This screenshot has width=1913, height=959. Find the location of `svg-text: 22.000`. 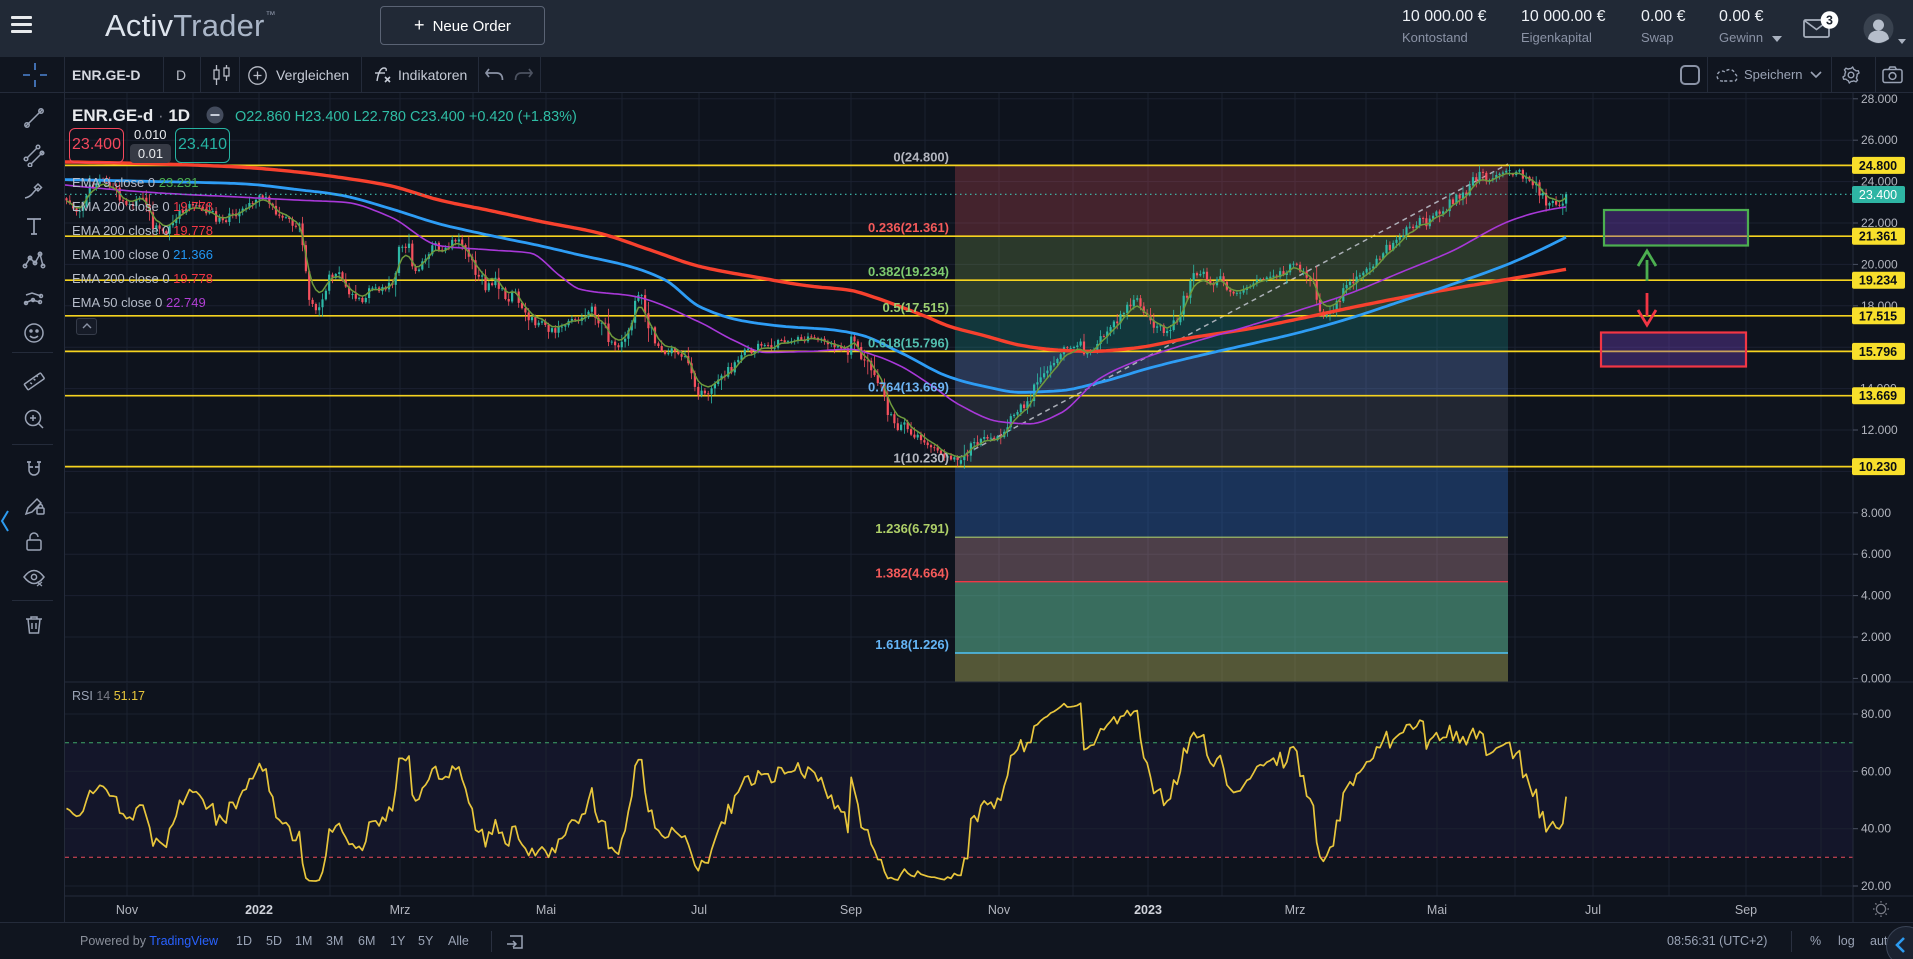

svg-text: 22.000 is located at coordinates (1879, 223).